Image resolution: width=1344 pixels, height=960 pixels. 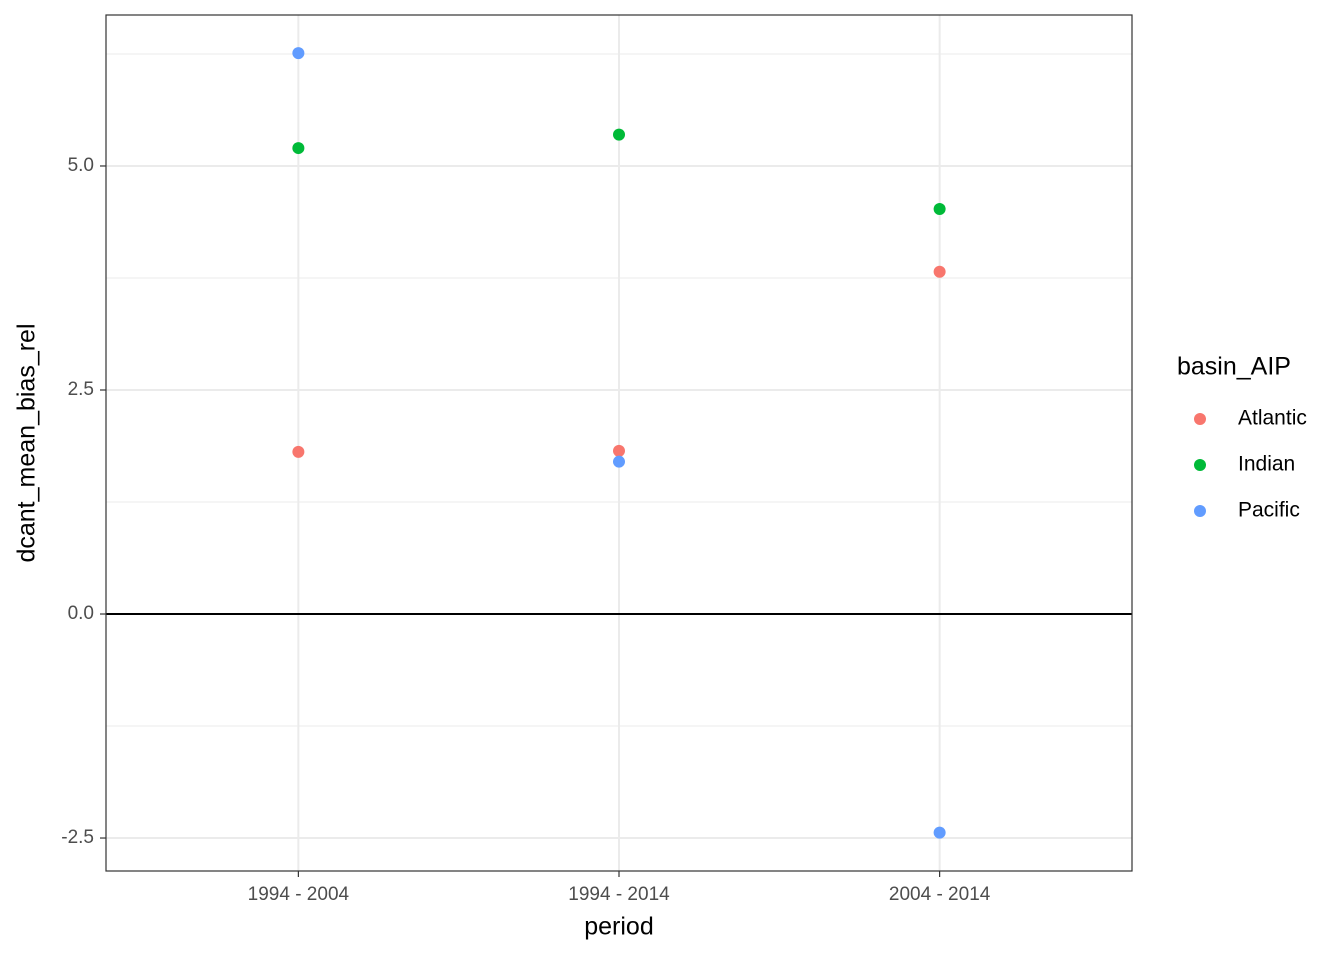 I want to click on y-tick-label: -2.5, so click(x=77, y=837).